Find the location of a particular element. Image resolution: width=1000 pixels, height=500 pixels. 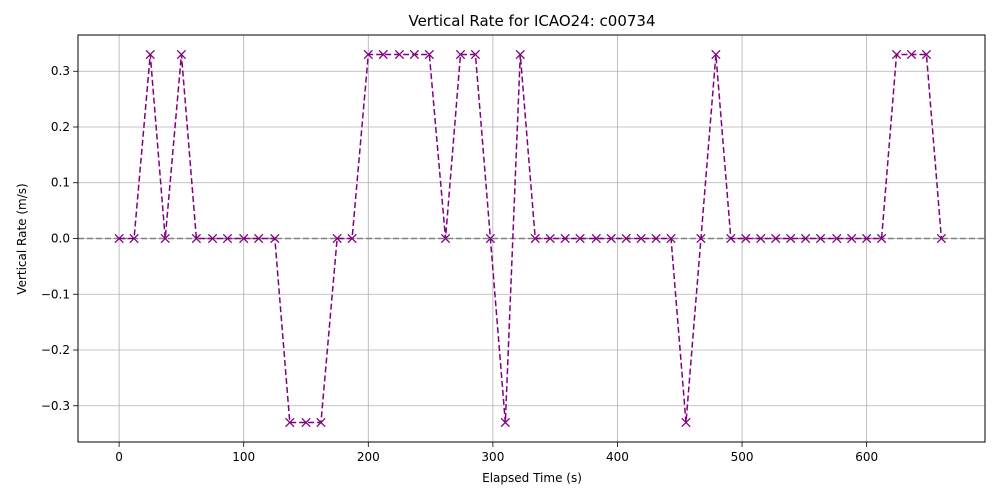

y-tick-label: −0.3 is located at coordinates (55, 406).